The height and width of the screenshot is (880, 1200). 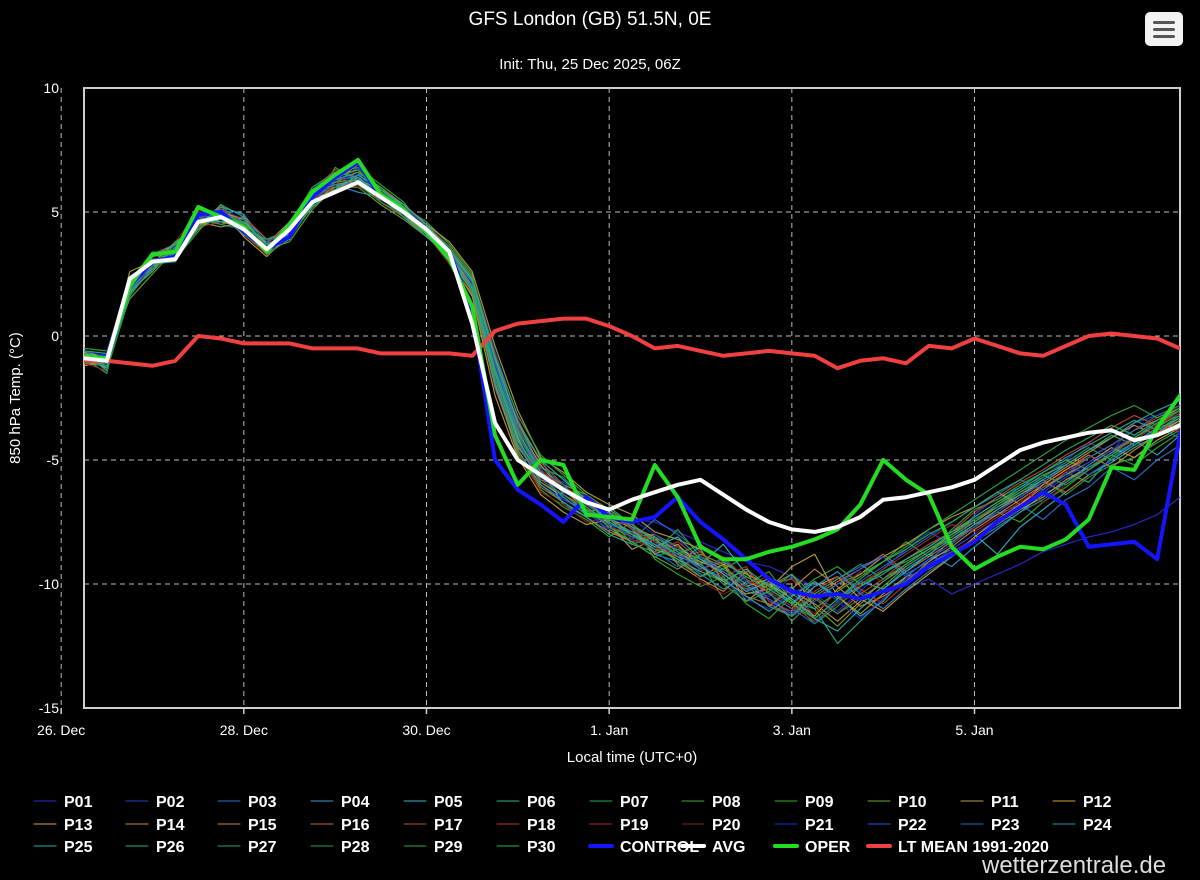 I want to click on x-tick-label: 5. Jan, so click(x=974, y=730).